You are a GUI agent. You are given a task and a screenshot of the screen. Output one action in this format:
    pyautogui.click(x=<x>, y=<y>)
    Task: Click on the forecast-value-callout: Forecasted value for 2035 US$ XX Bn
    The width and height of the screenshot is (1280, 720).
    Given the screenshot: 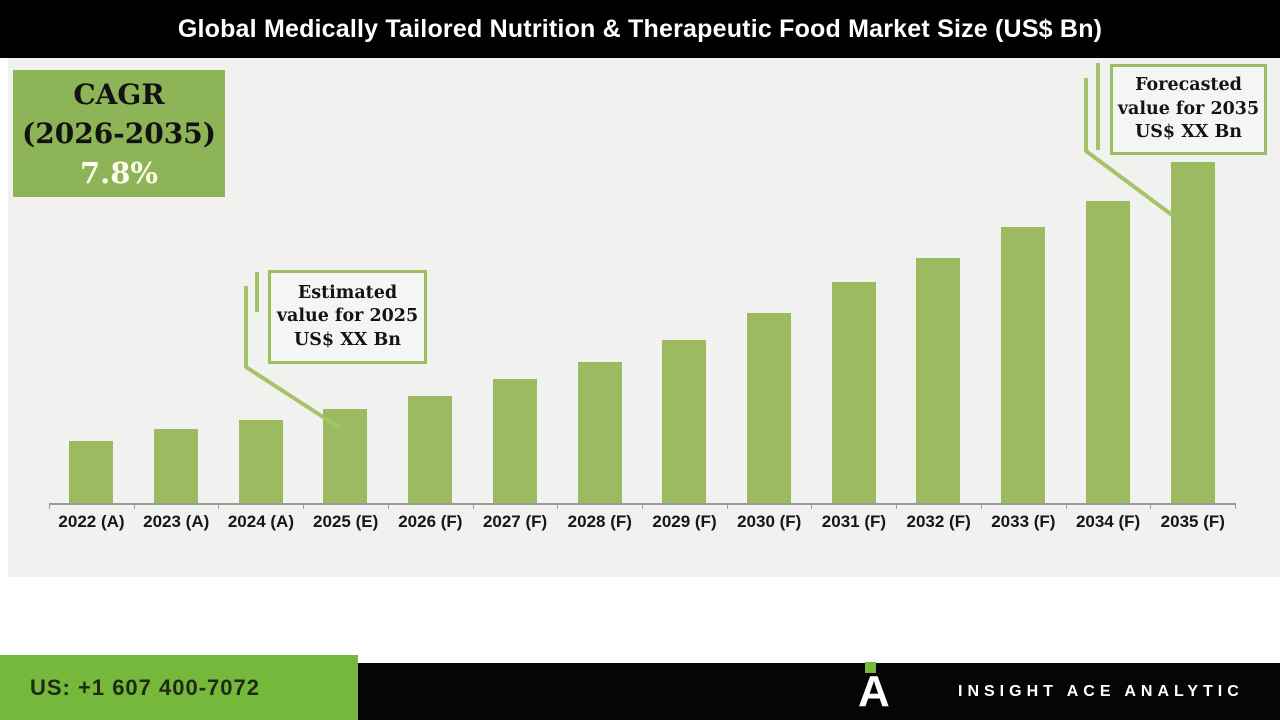 What is the action you would take?
    pyautogui.click(x=1188, y=109)
    